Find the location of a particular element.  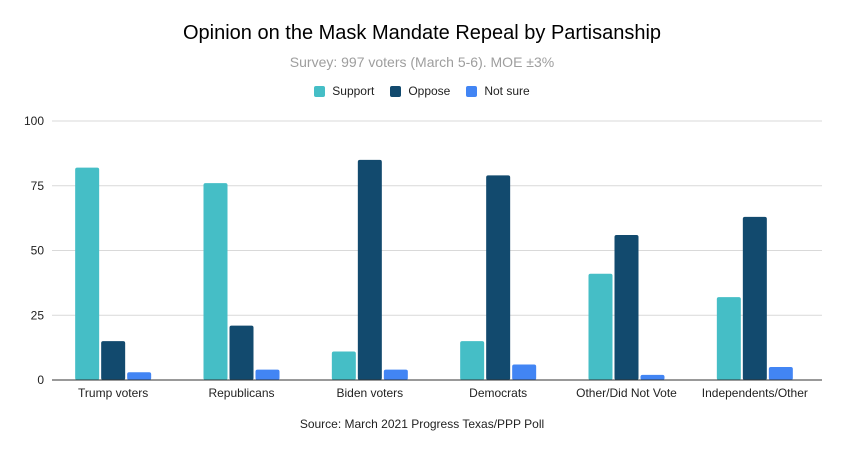

y-tick-label: 25 is located at coordinates (38, 315).